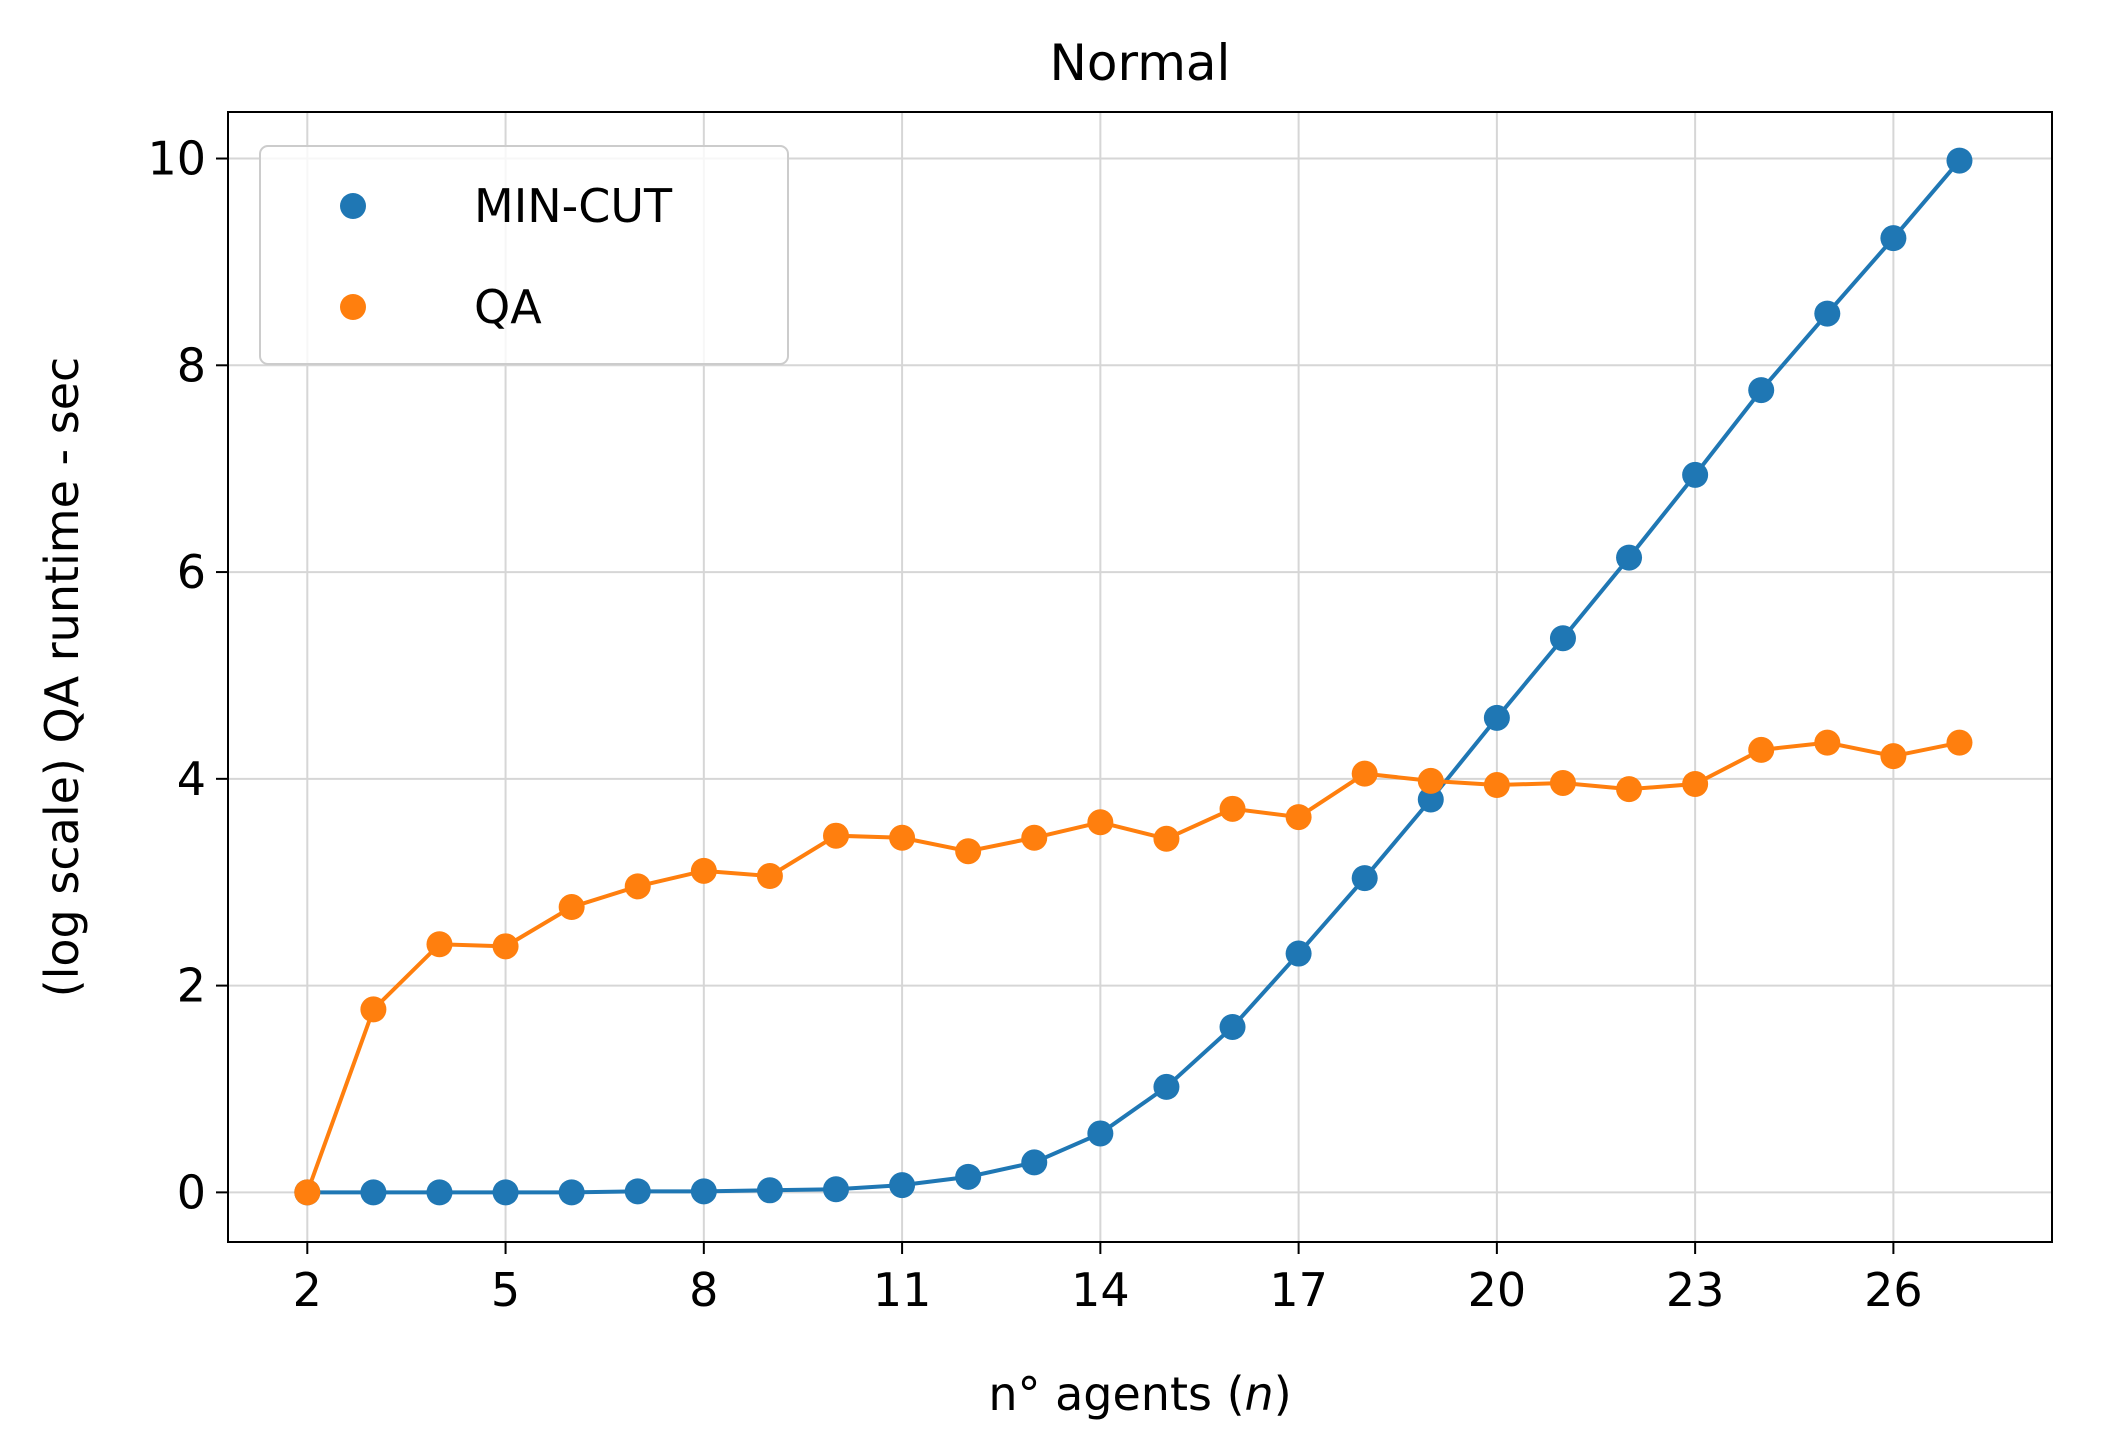 This screenshot has width=2116, height=1456. What do you see at coordinates (703, 1290) in the screenshot?
I see `x-tick-label: 8` at bounding box center [703, 1290].